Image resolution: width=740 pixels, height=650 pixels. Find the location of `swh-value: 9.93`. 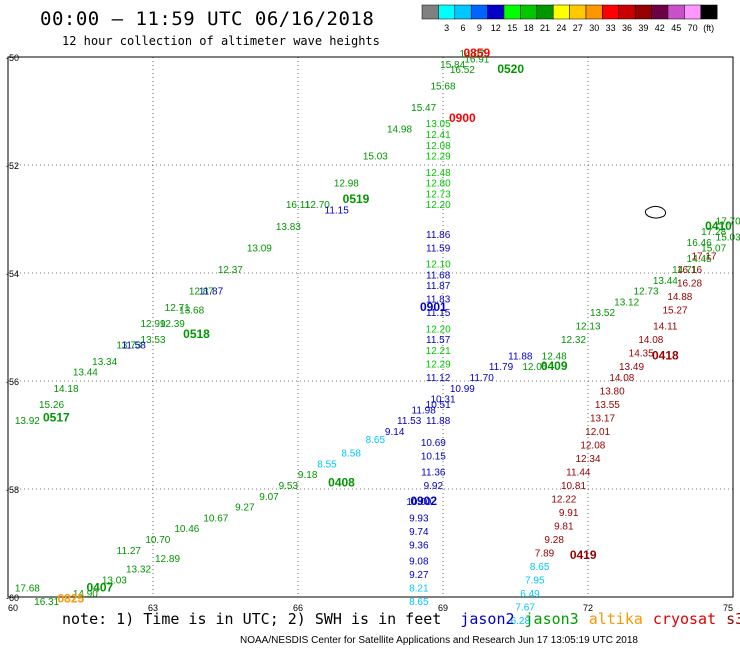

swh-value: 9.93 is located at coordinates (419, 518).